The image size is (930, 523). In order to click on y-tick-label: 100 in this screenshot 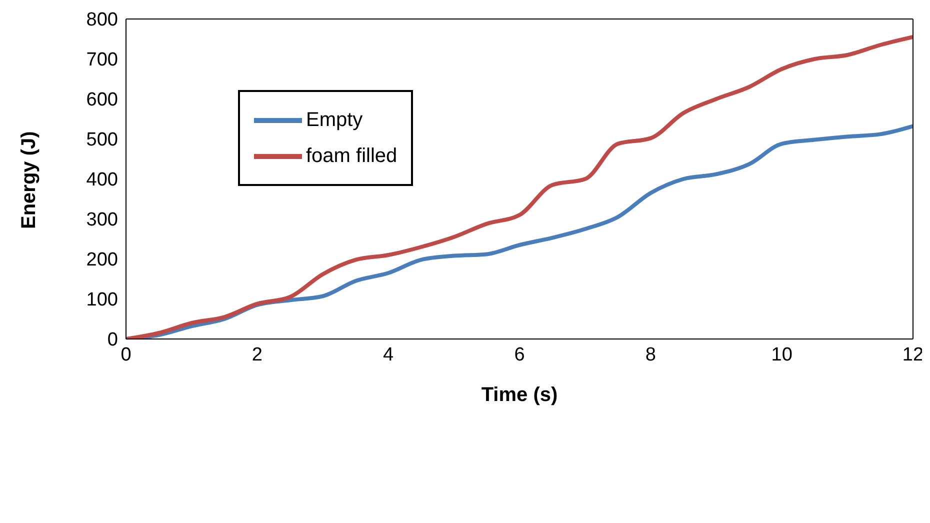, I will do `click(102, 300)`.